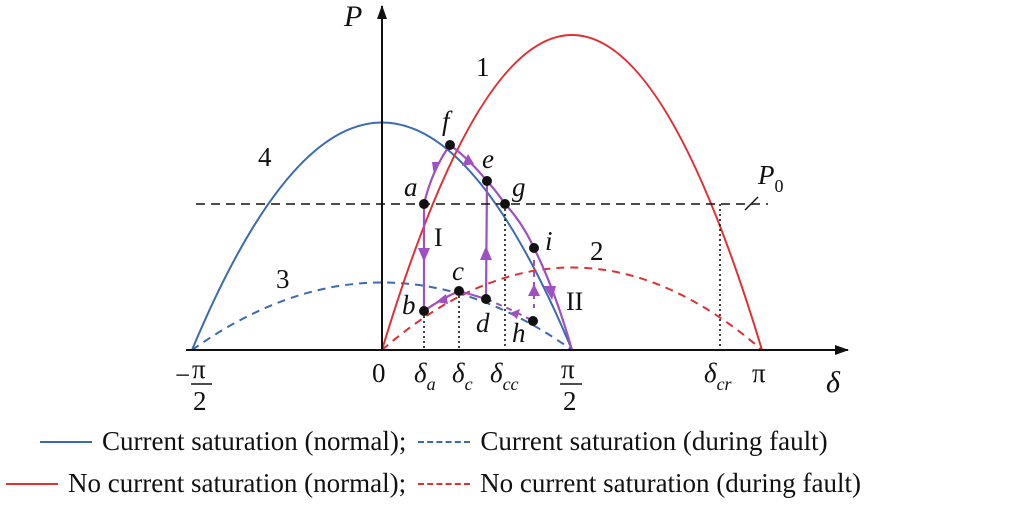 The height and width of the screenshot is (507, 1014). Describe the element at coordinates (444, 441) in the screenshot. I see `legend-swatch-blue-dashed` at that location.